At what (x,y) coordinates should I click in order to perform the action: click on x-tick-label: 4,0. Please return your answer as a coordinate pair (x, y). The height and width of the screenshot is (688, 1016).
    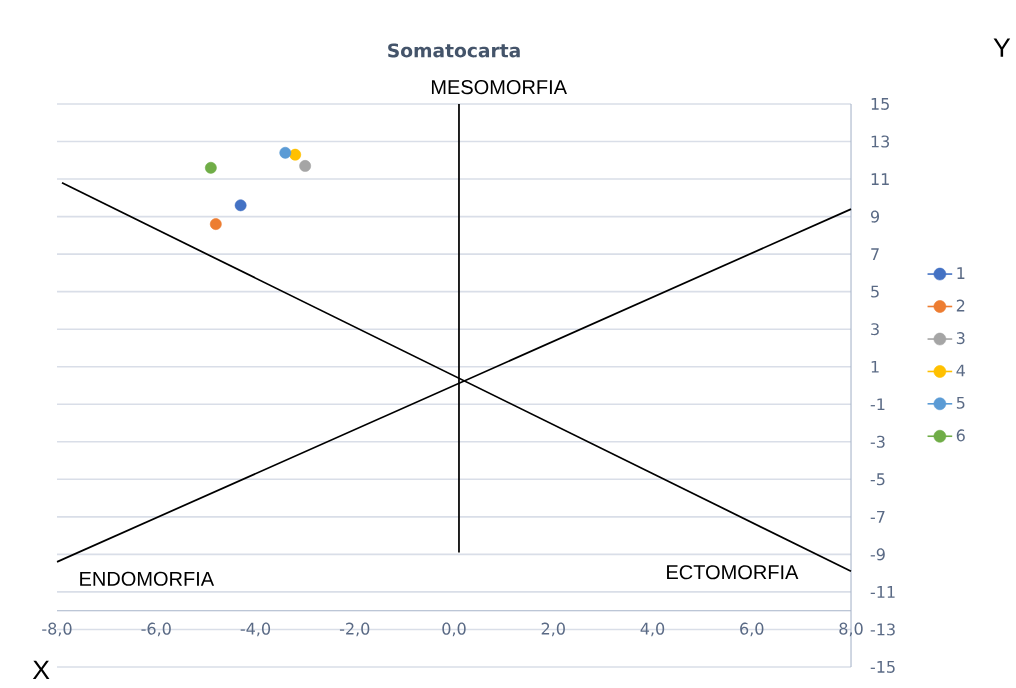
    Looking at the image, I should click on (652, 629).